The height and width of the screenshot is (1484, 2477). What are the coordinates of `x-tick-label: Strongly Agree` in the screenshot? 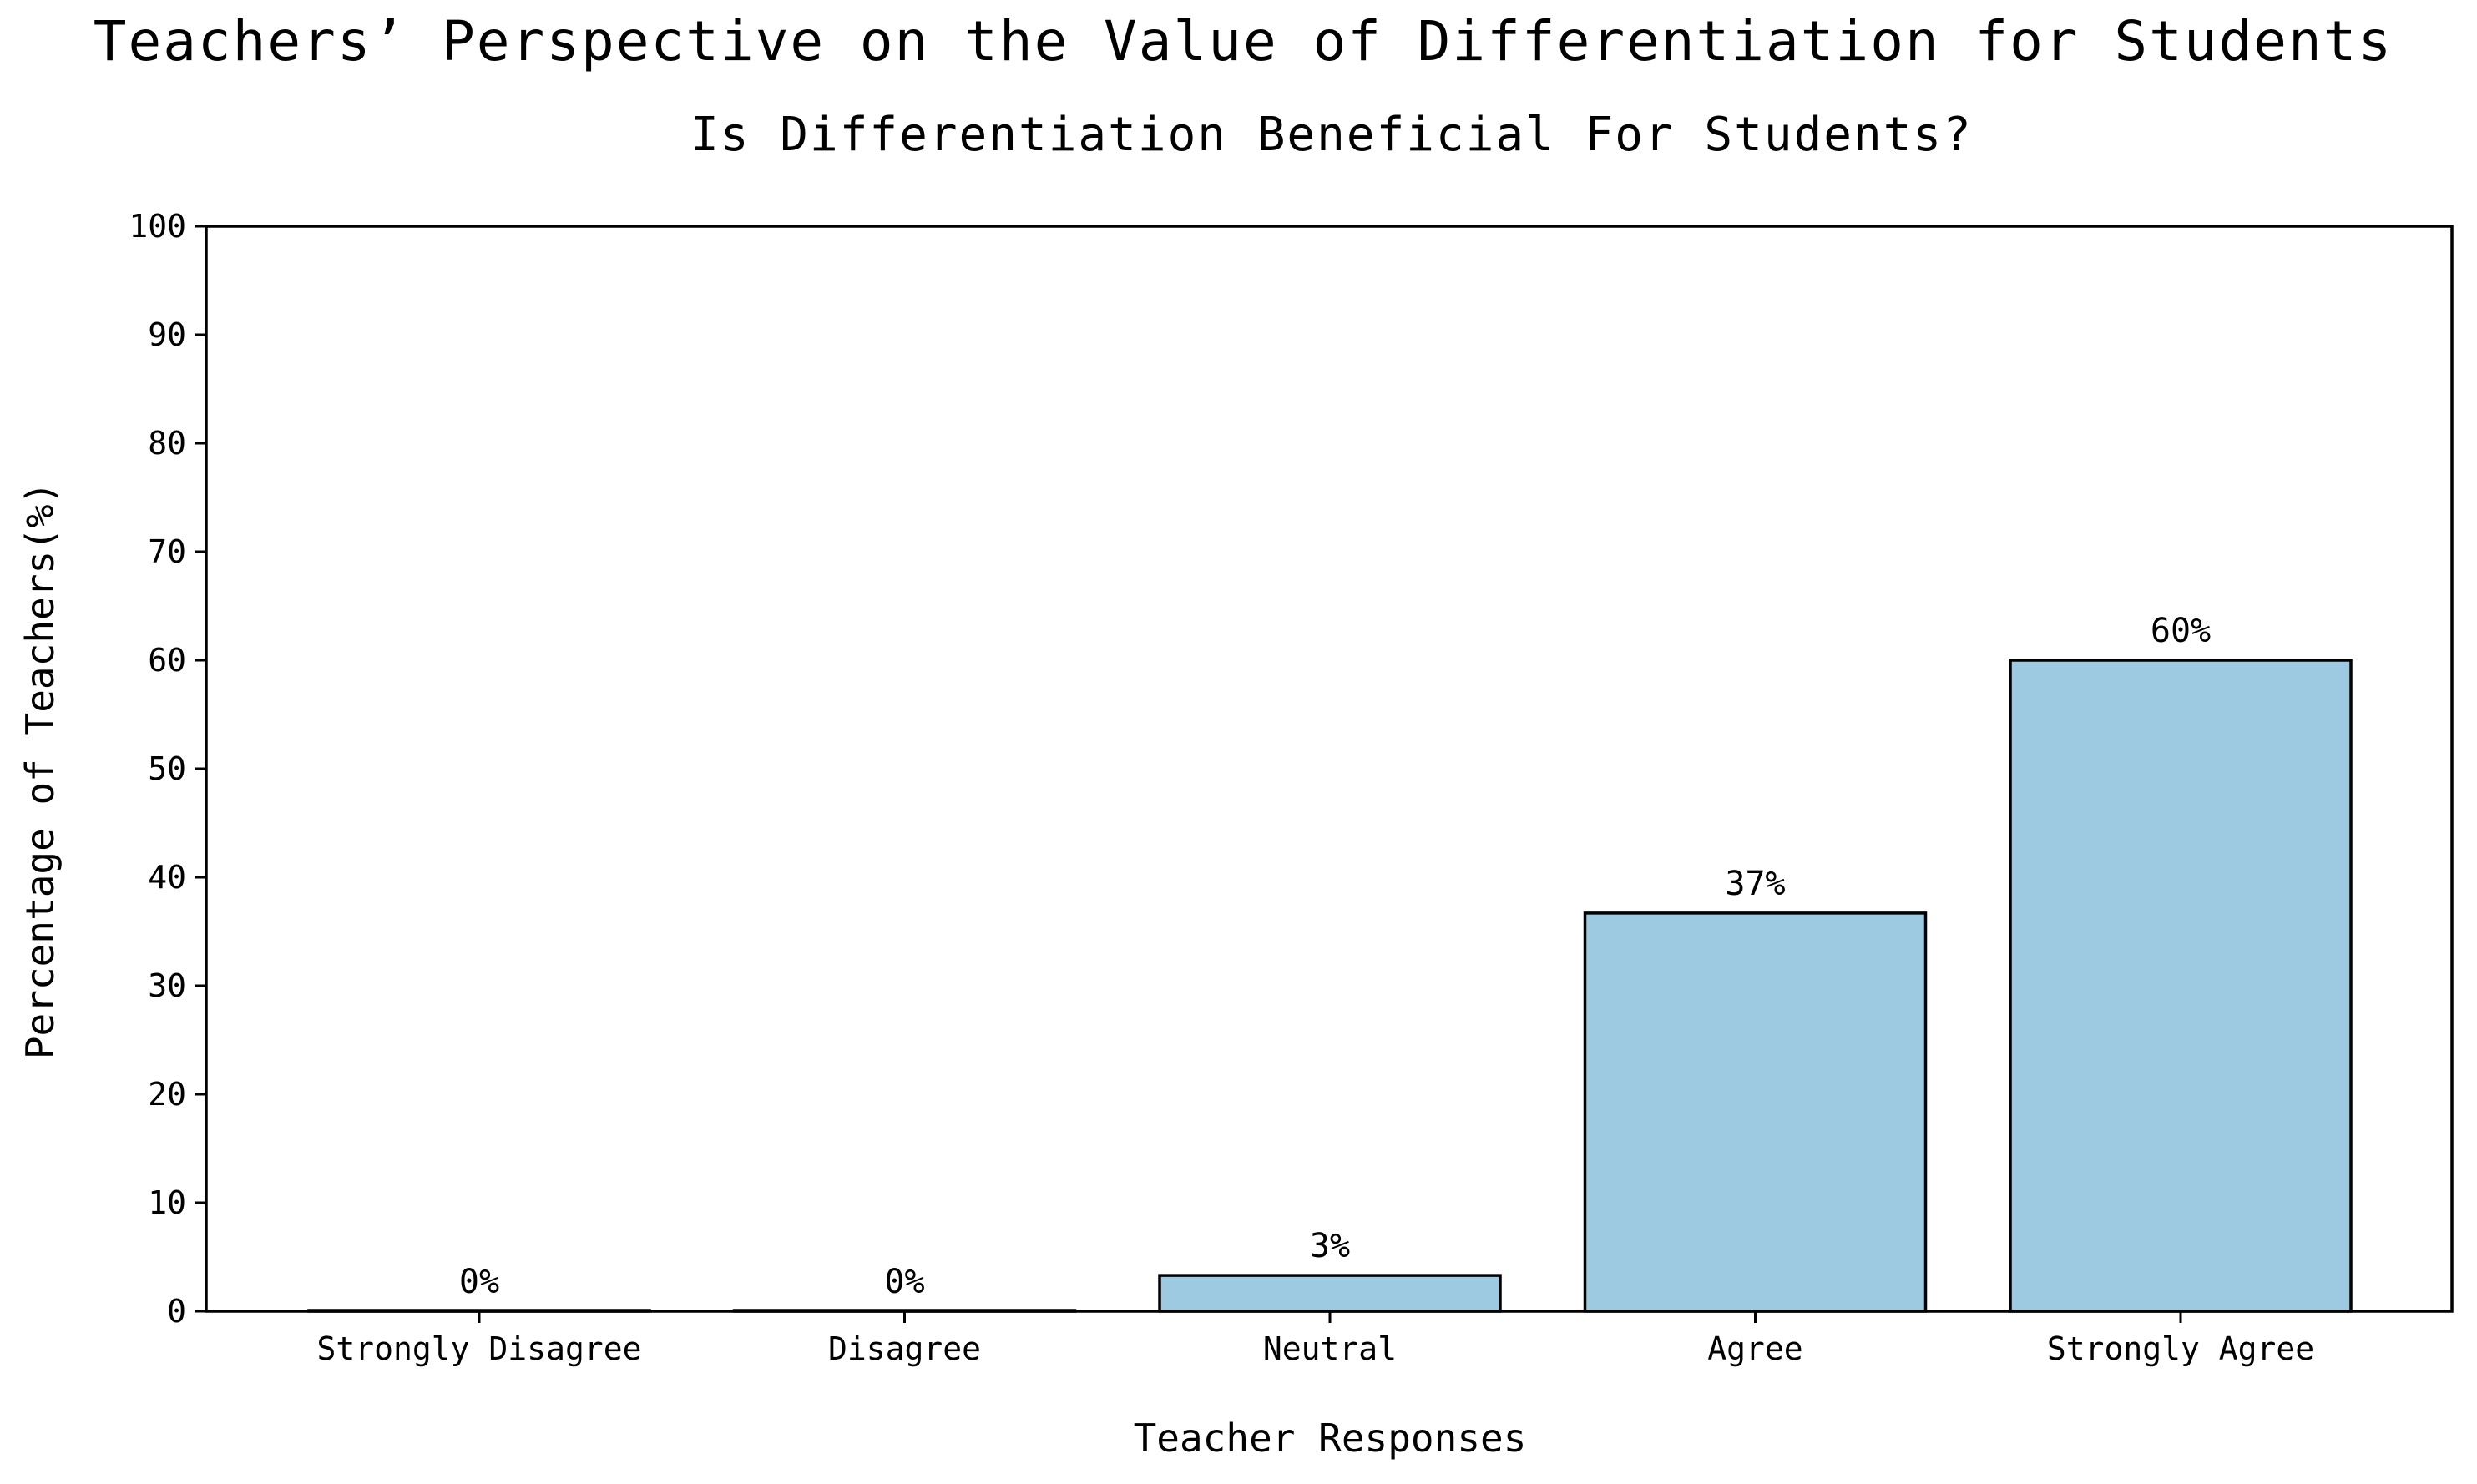 It's located at (2180, 1348).